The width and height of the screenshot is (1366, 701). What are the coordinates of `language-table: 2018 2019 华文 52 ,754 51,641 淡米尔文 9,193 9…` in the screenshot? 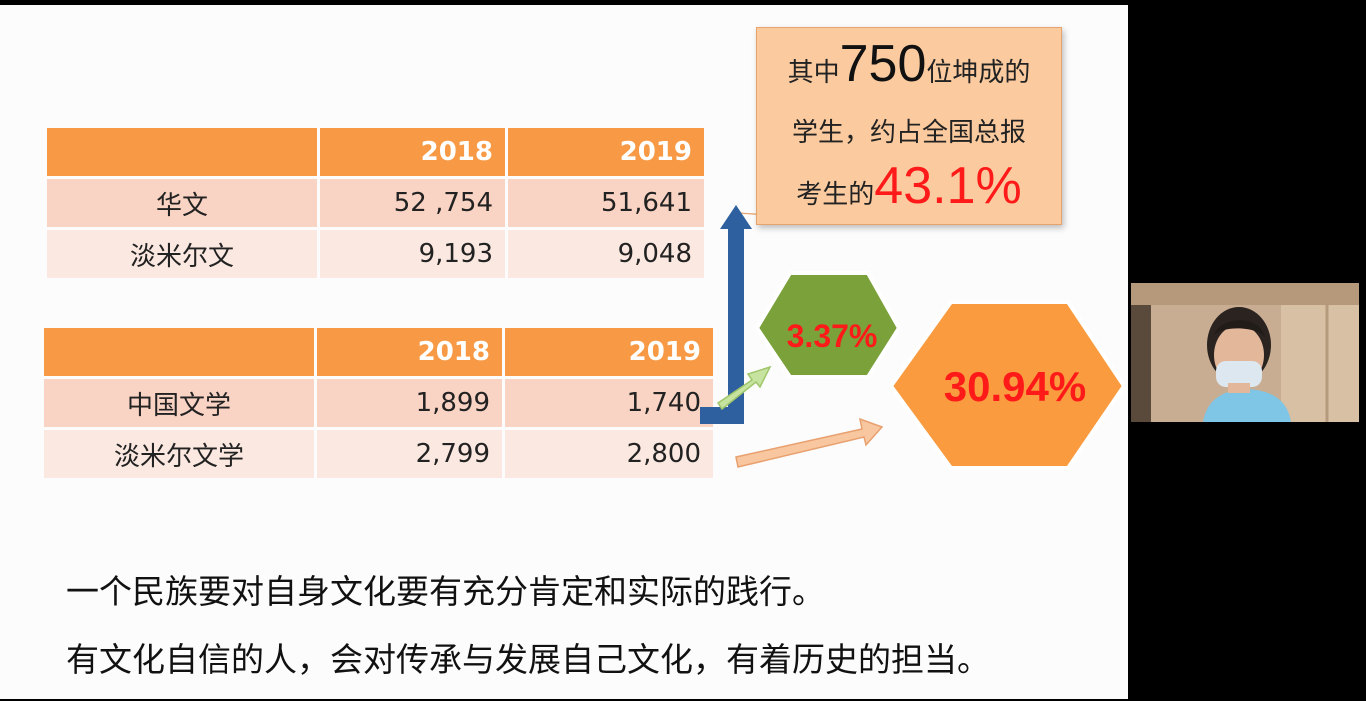 It's located at (375, 203).